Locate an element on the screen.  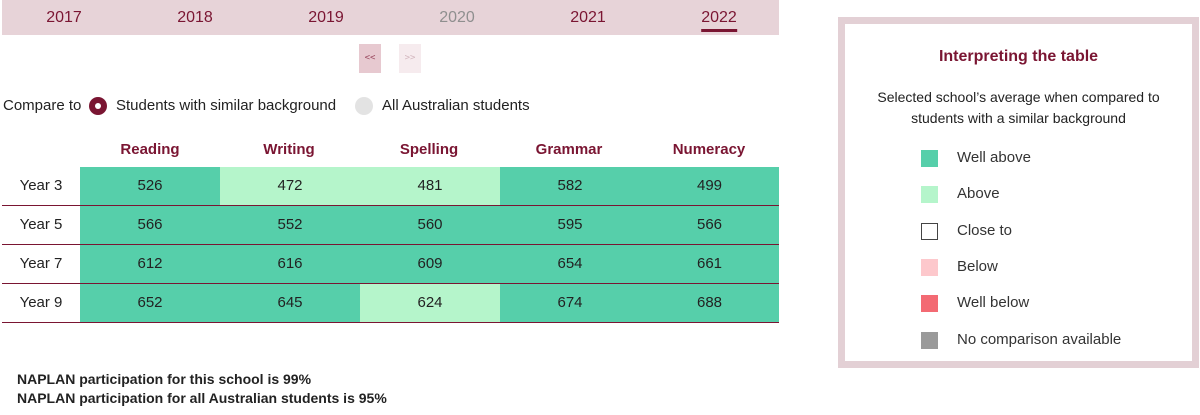
tab-2018: 2018 is located at coordinates (195, 17).